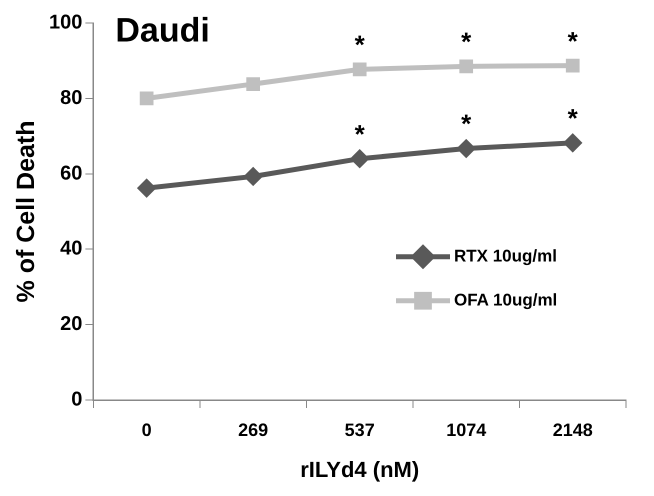 This screenshot has width=654, height=496. What do you see at coordinates (76, 399) in the screenshot?
I see `y-tick-label: 0` at bounding box center [76, 399].